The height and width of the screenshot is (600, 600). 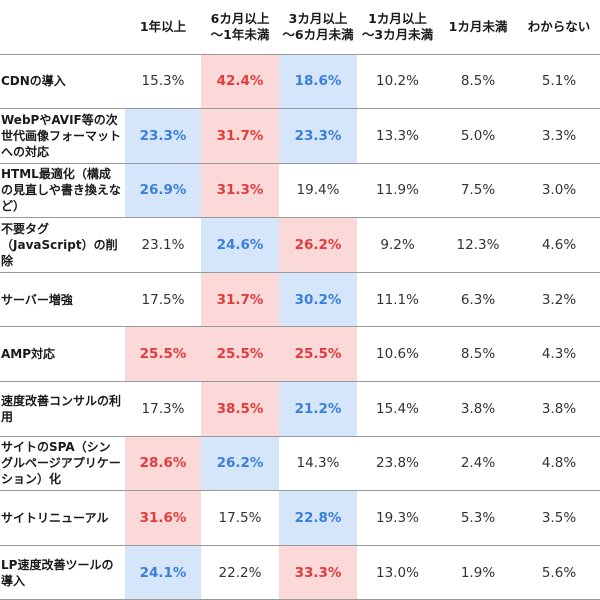 What do you see at coordinates (318, 299) in the screenshot?
I see `table-cell-highlight-blue: 30.2%` at bounding box center [318, 299].